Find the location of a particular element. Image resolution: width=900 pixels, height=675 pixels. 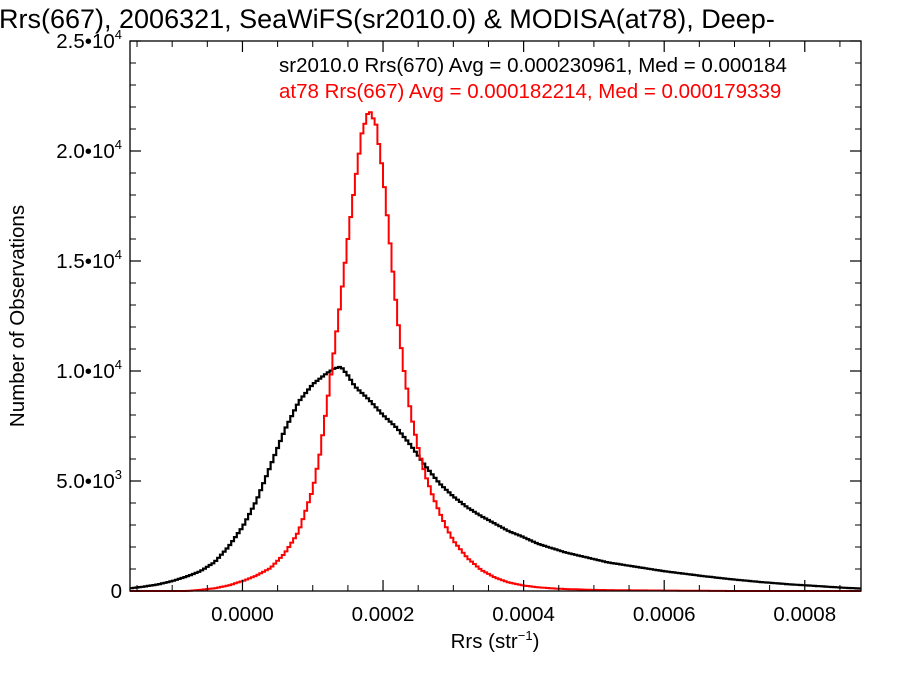

y-tick-label-mantissa: 2.5•10 is located at coordinates (85, 41).